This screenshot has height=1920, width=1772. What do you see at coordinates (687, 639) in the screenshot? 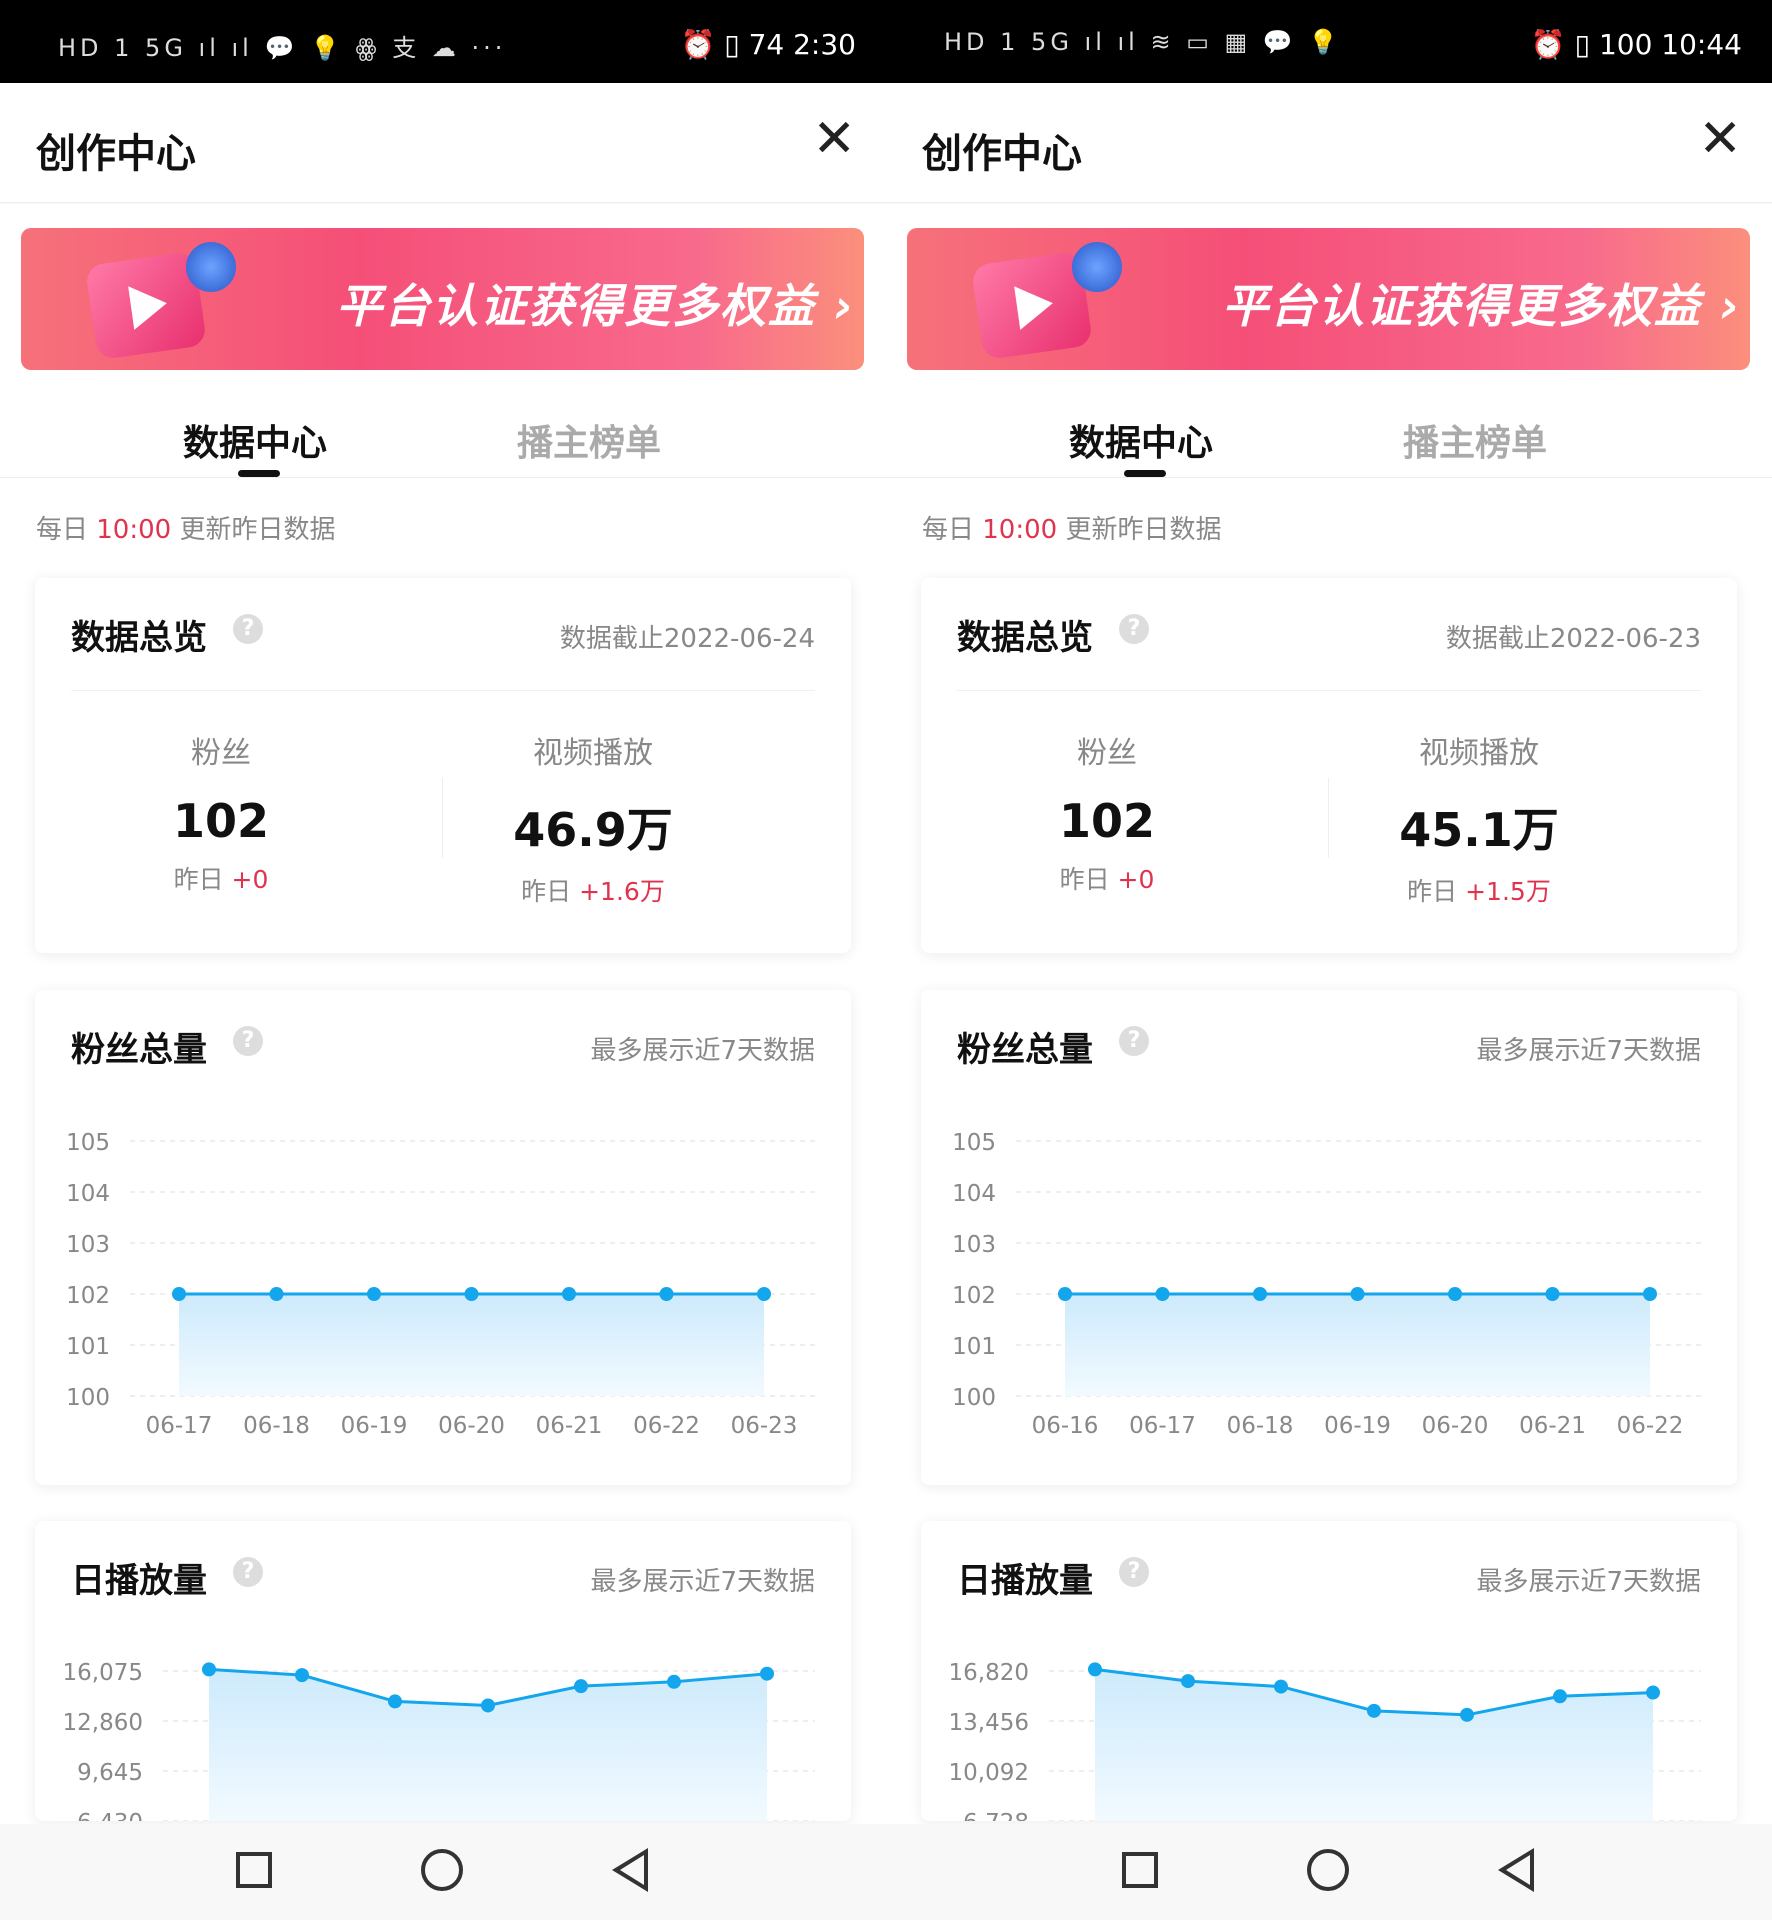
I see `as-of-date: 数据截止2022-06-24` at bounding box center [687, 639].